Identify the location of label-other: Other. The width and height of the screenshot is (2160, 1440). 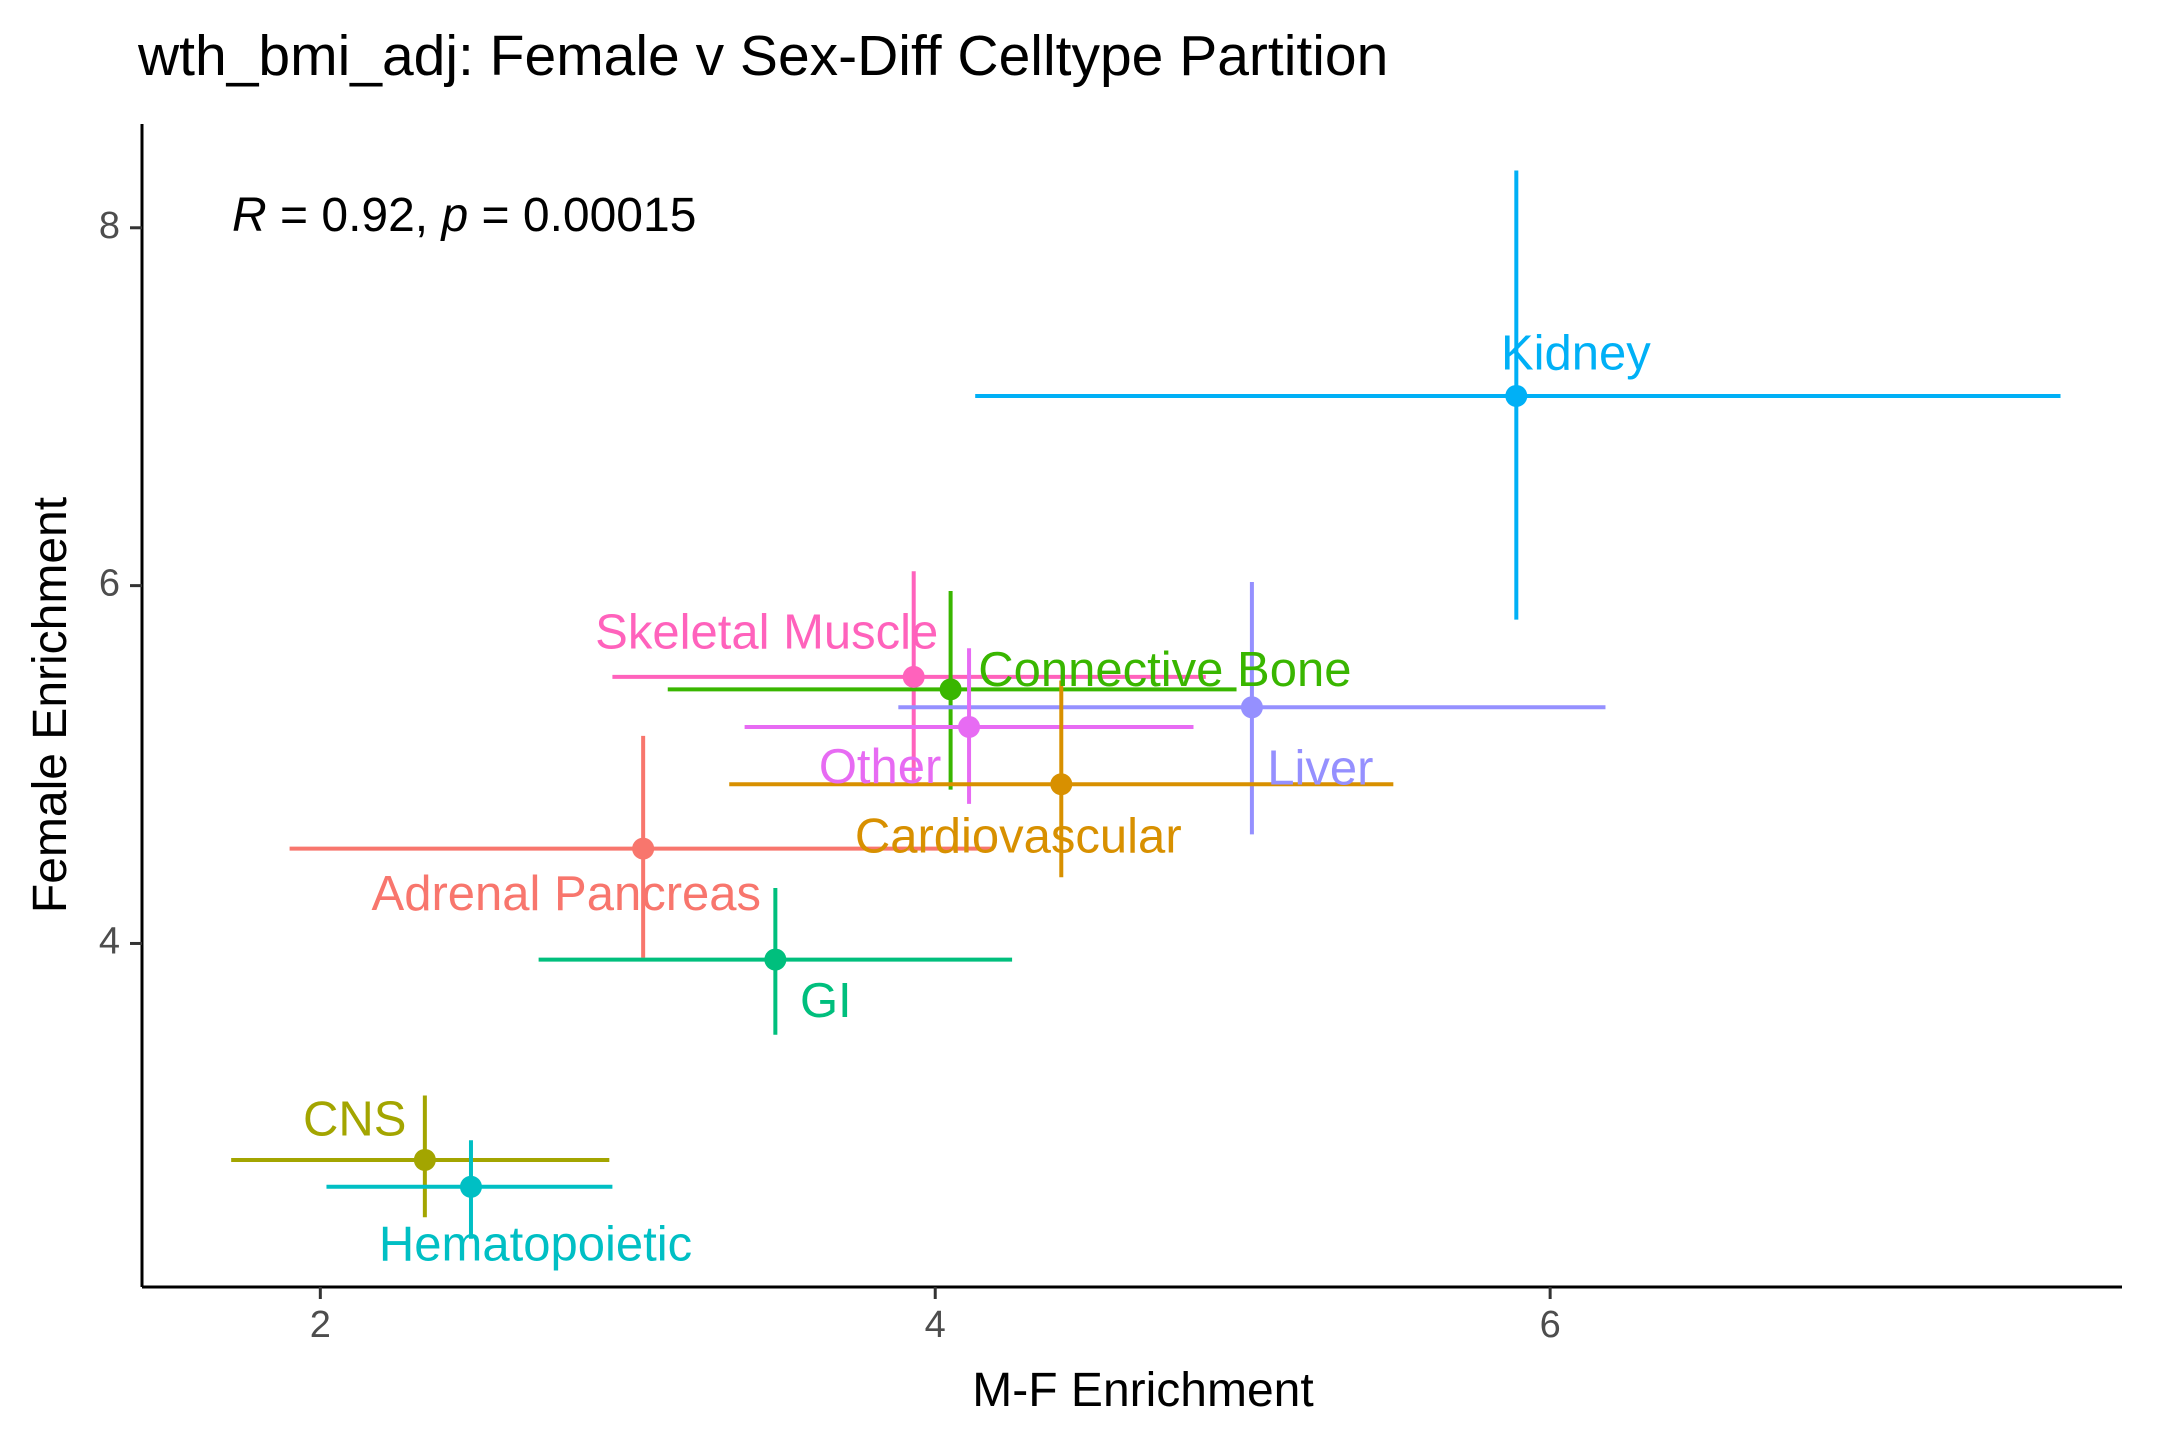
(880, 767).